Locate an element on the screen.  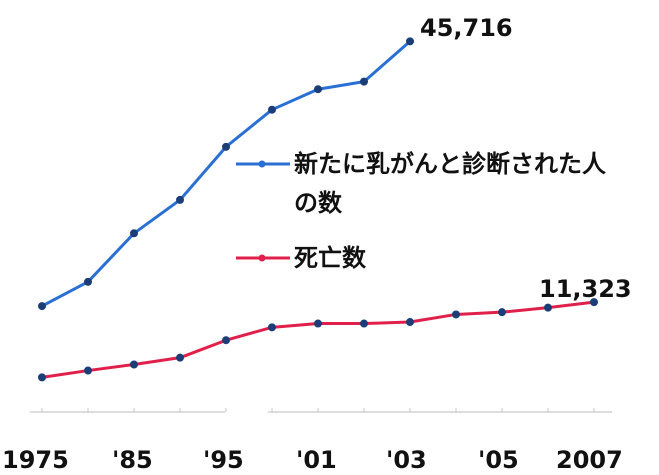
legend-item-deaths: 死亡数 is located at coordinates (301, 258).